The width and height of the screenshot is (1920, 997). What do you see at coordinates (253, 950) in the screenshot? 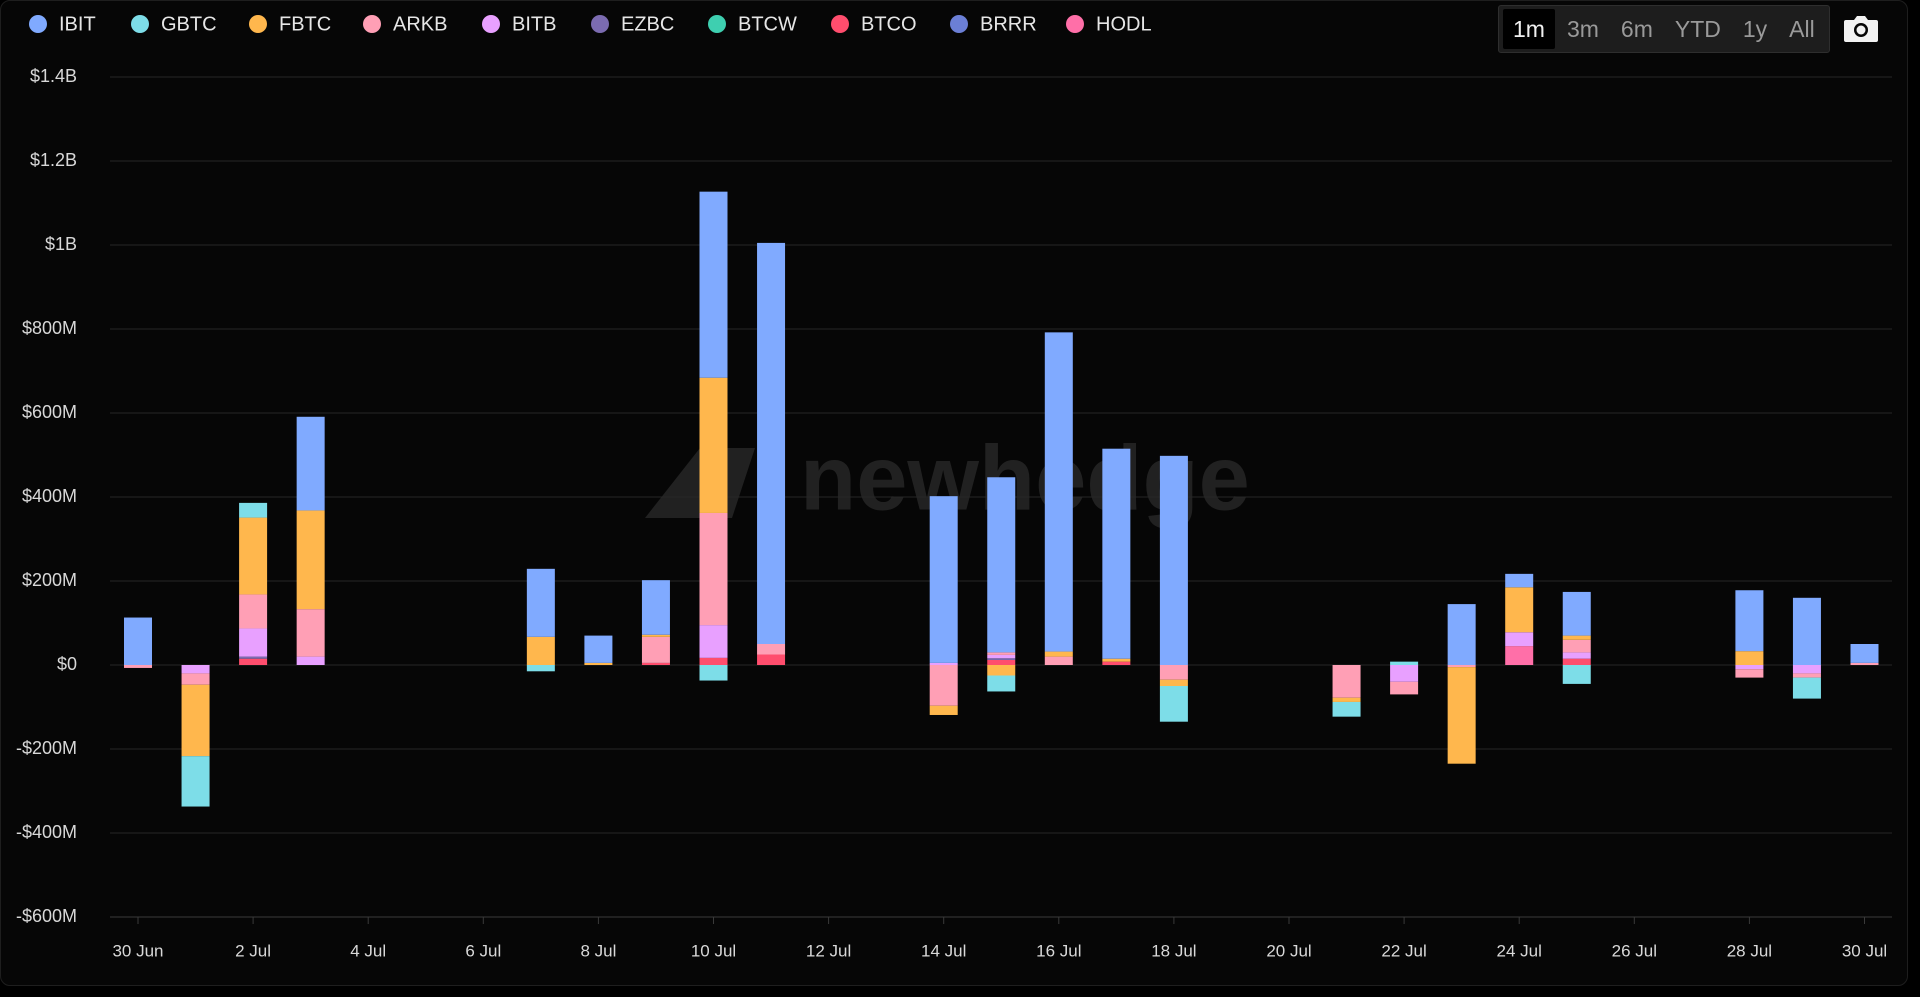
I see `x-tick-label: 2 Jul` at bounding box center [253, 950].